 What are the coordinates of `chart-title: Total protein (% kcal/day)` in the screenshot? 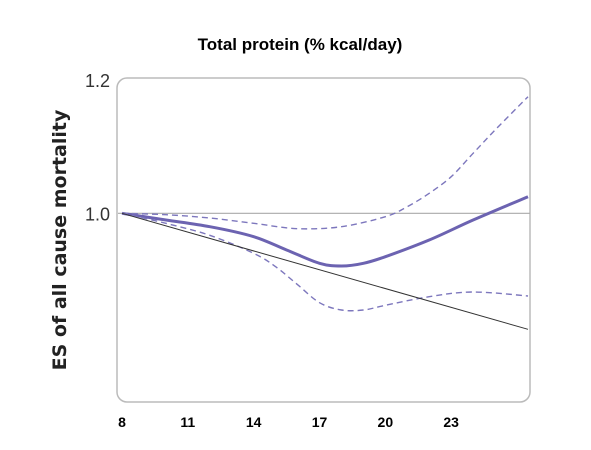 It's located at (300, 44).